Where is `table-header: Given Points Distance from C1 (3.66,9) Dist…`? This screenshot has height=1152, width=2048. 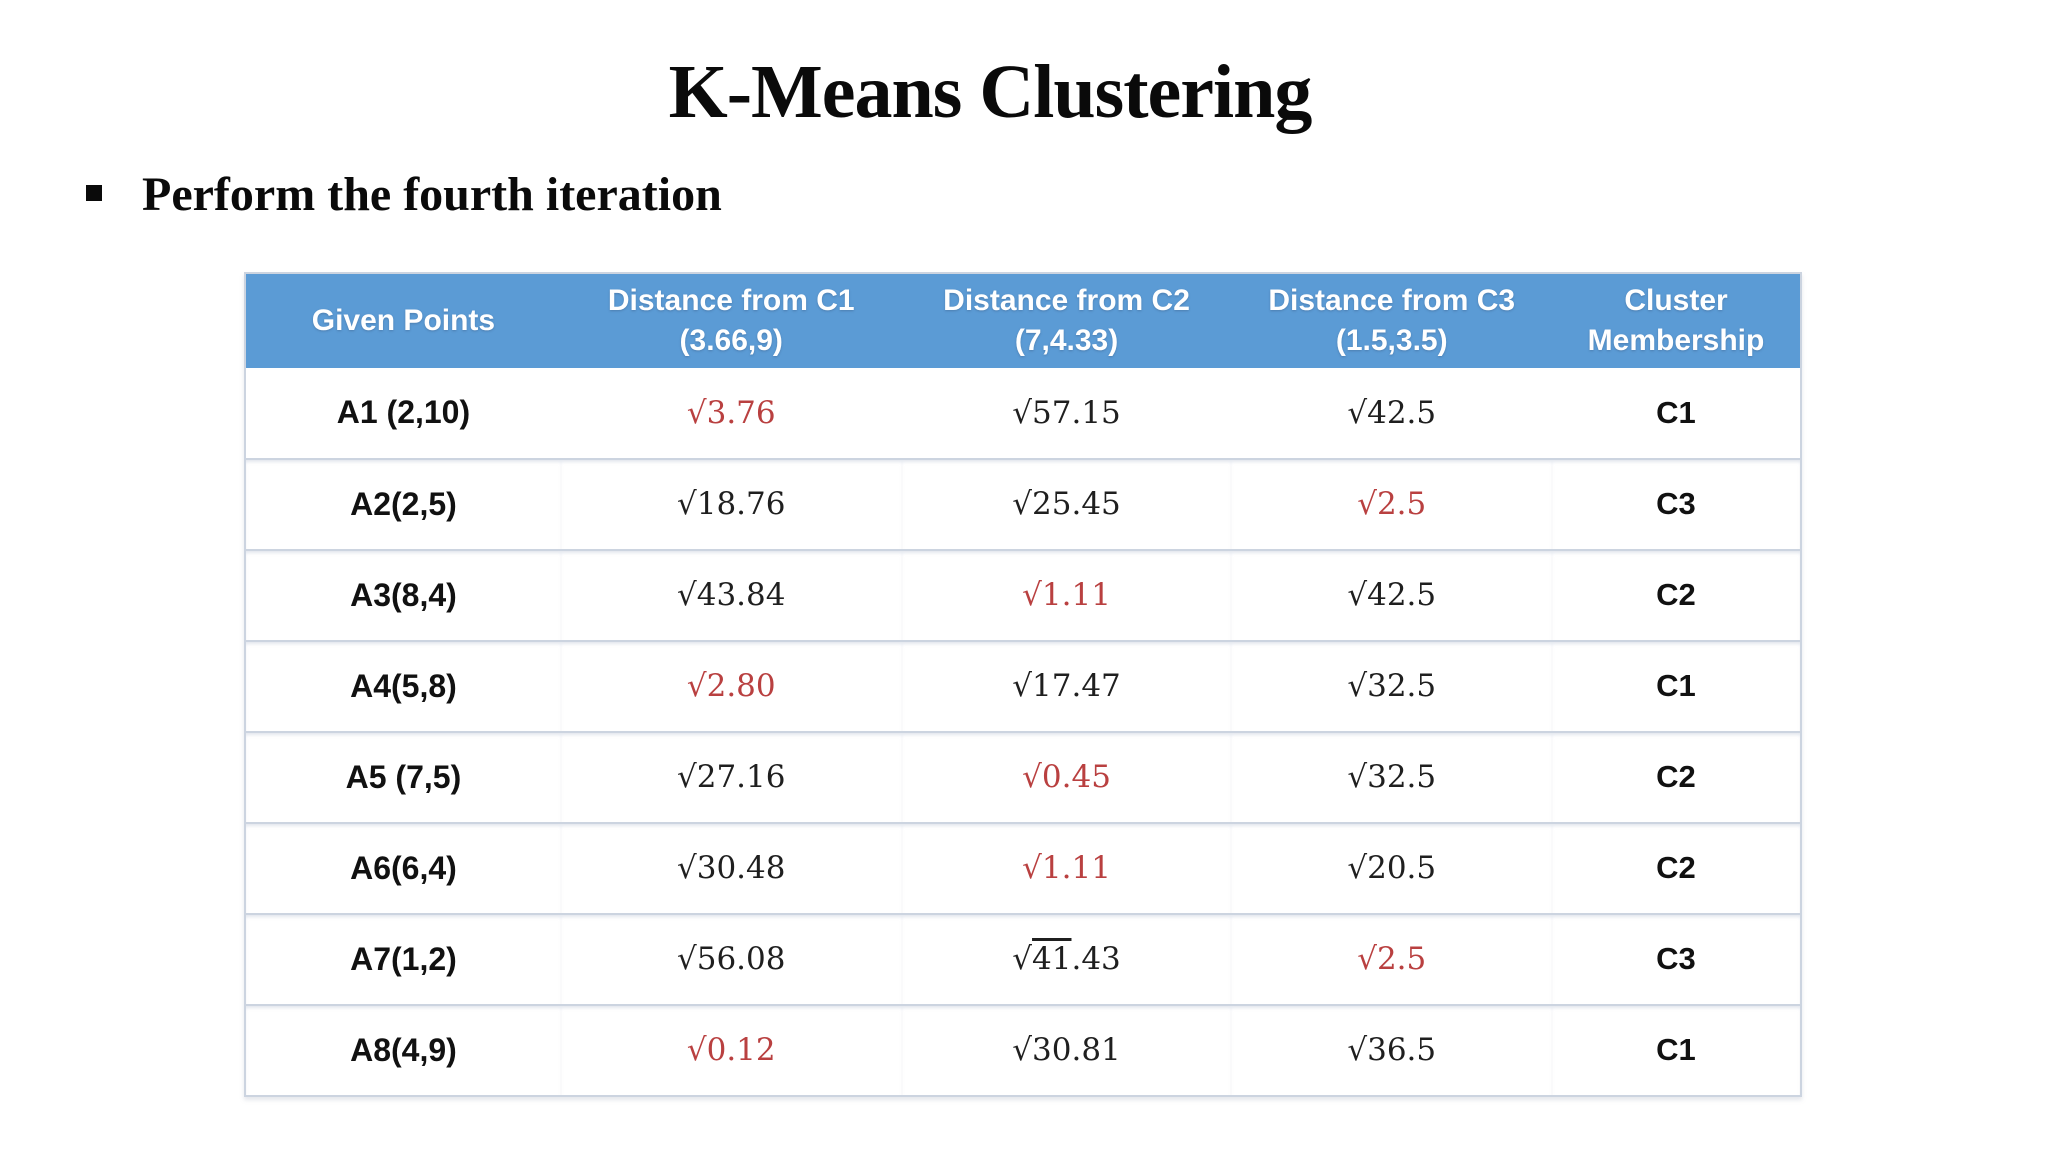 table-header: Given Points Distance from C1 (3.66,9) Dist… is located at coordinates (1023, 320).